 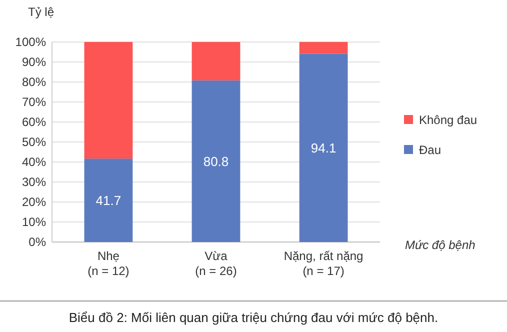 I want to click on data-label: 41.7, so click(x=109, y=200).